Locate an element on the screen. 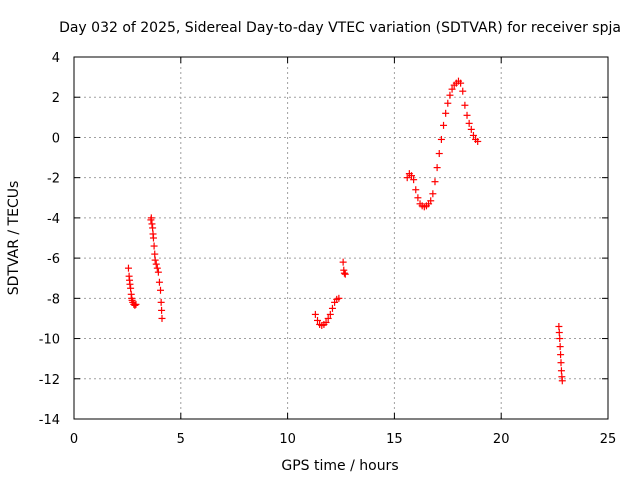 The image size is (640, 480). y-tick-label: 4 is located at coordinates (56, 58).